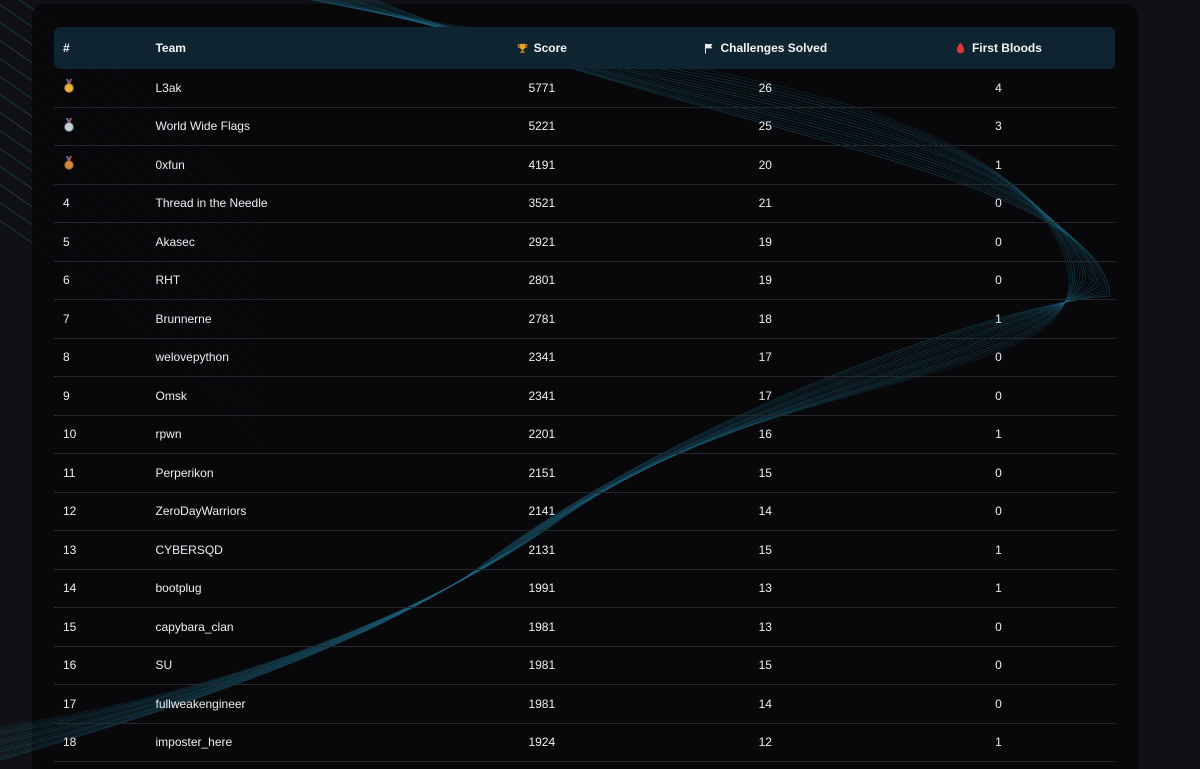  Describe the element at coordinates (70, 588) in the screenshot. I see `rank-cell: 14` at that location.